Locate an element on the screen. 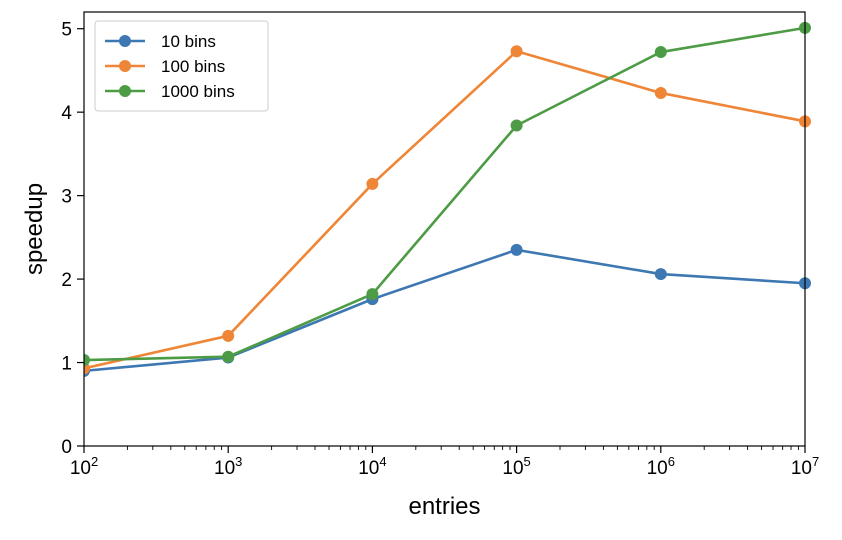  x-tick-label: 10⁵ is located at coordinates (516, 466).